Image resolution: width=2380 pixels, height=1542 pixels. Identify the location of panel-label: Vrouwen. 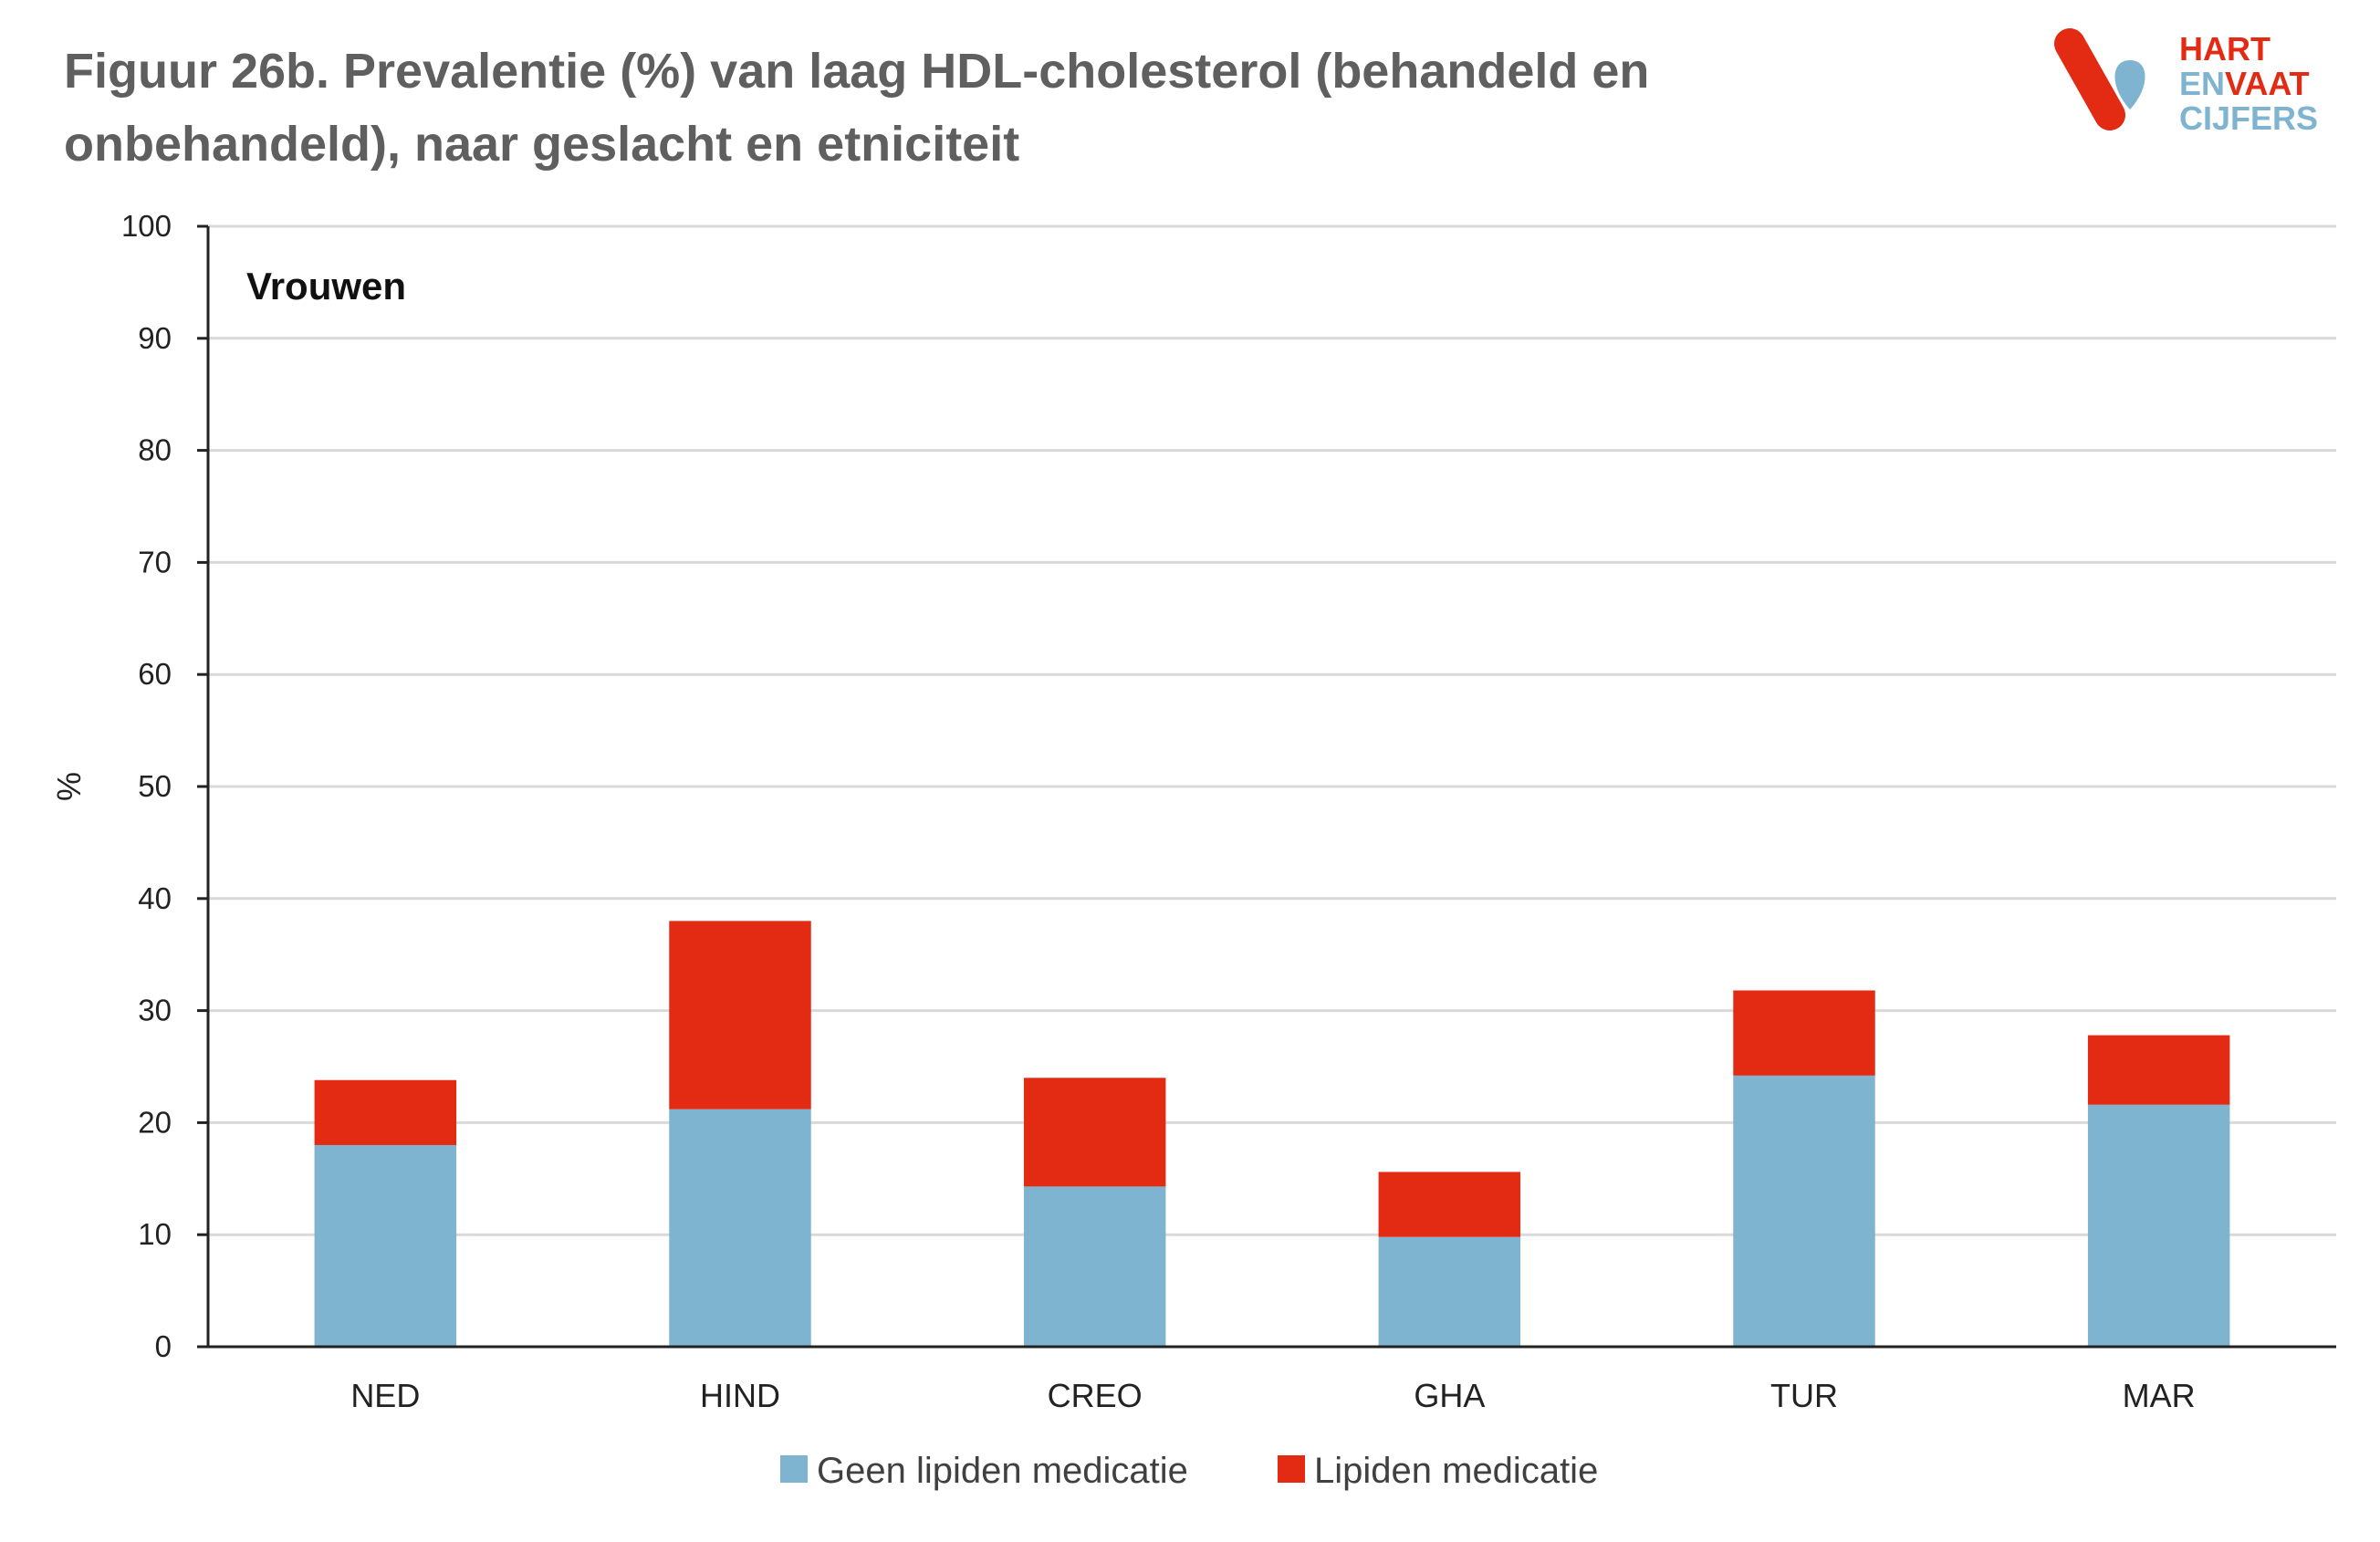
(326, 286).